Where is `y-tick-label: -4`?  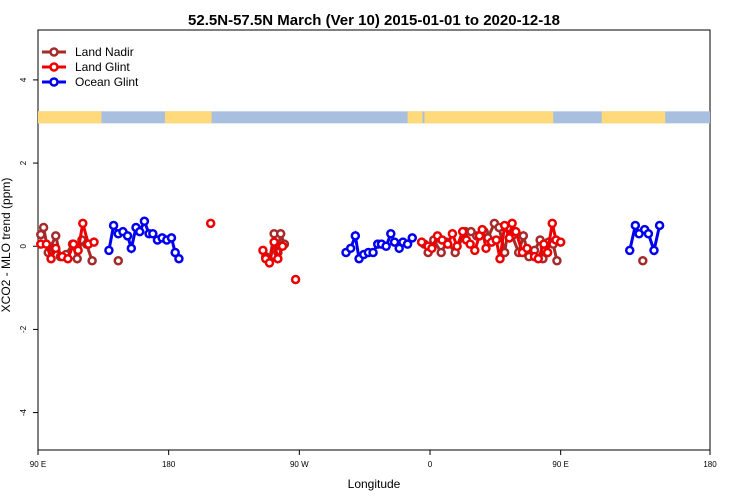 y-tick-label: -4 is located at coordinates (23, 412).